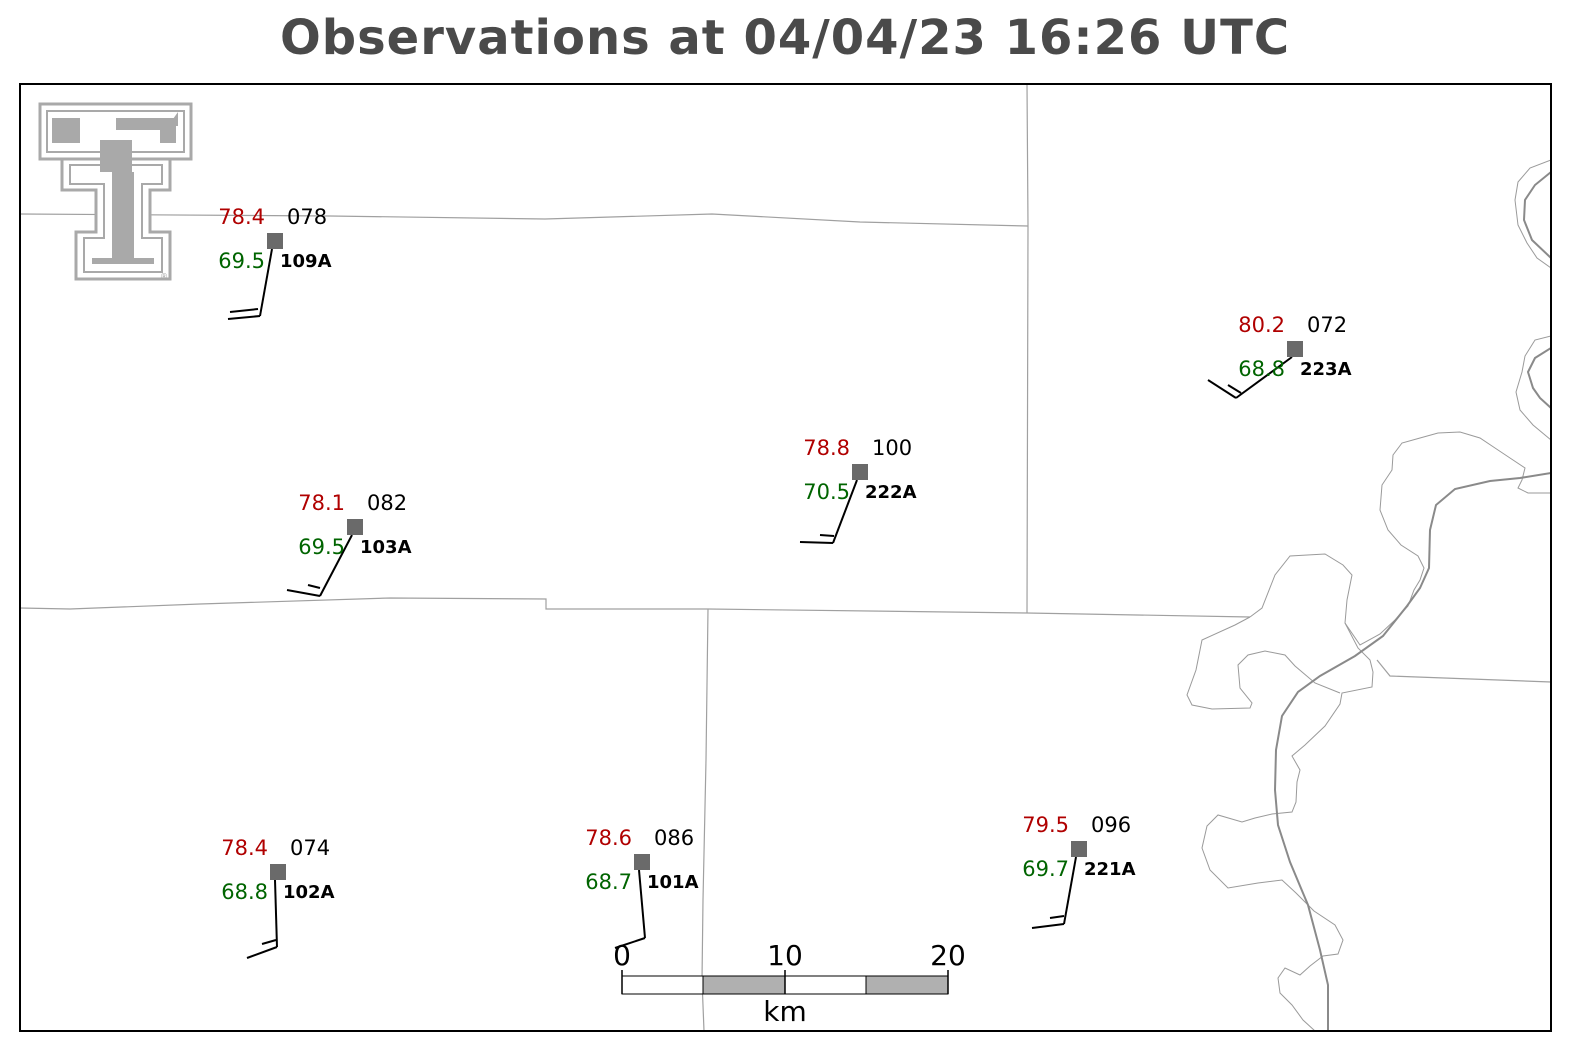  What do you see at coordinates (785, 38) in the screenshot?
I see `map-title: Observations at 04/04/23 16:26 UTC` at bounding box center [785, 38].